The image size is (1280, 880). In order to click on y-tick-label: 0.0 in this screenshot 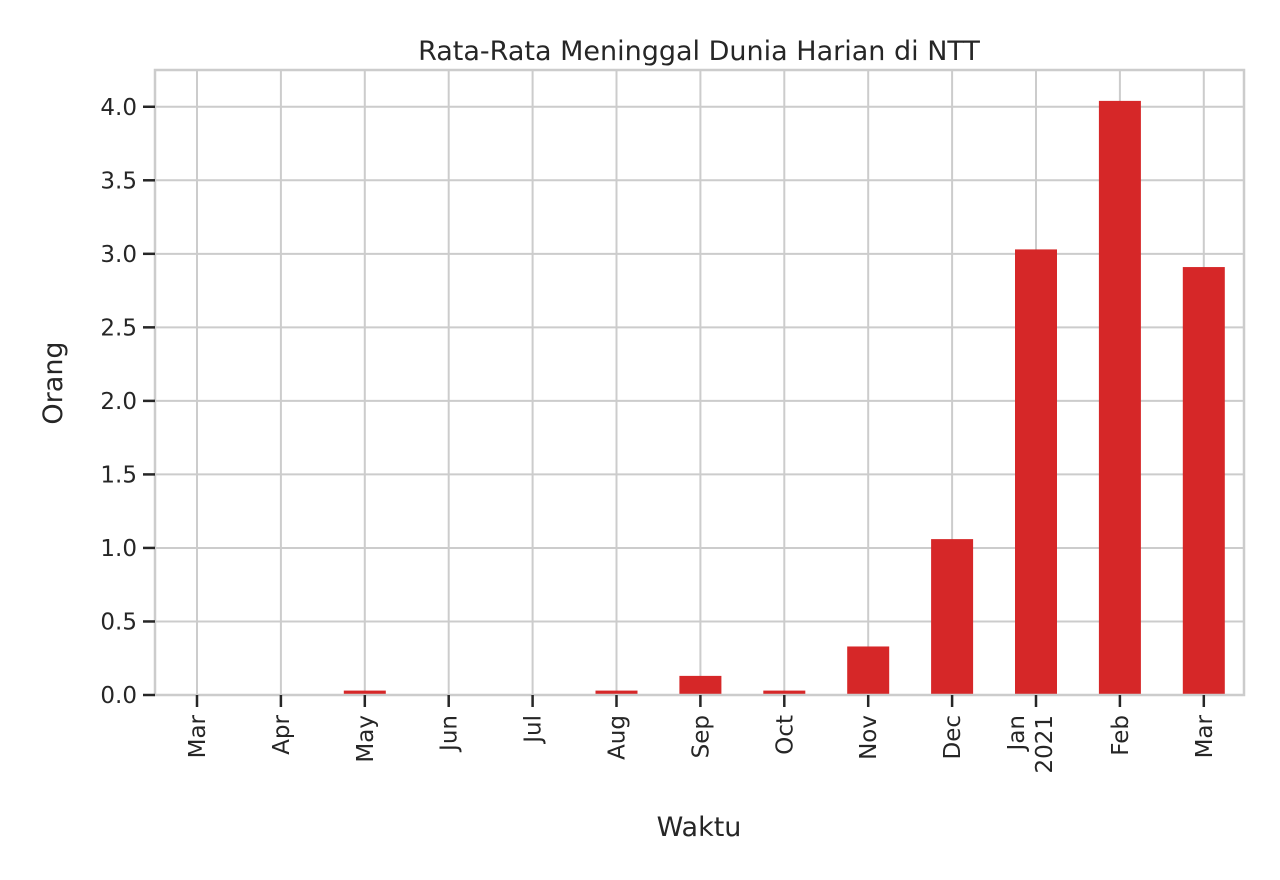, I will do `click(118, 696)`.